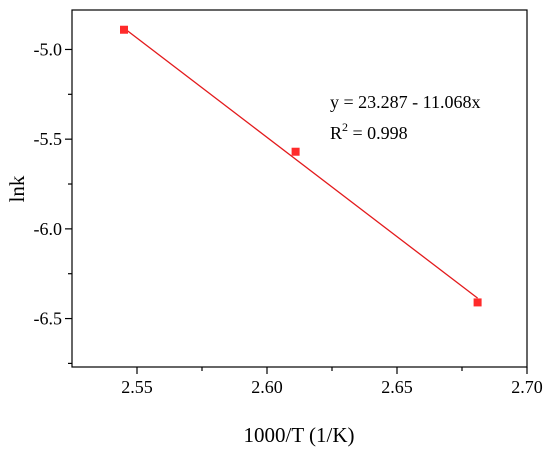  I want to click on r-squared-value: = 0.998, so click(378, 133).